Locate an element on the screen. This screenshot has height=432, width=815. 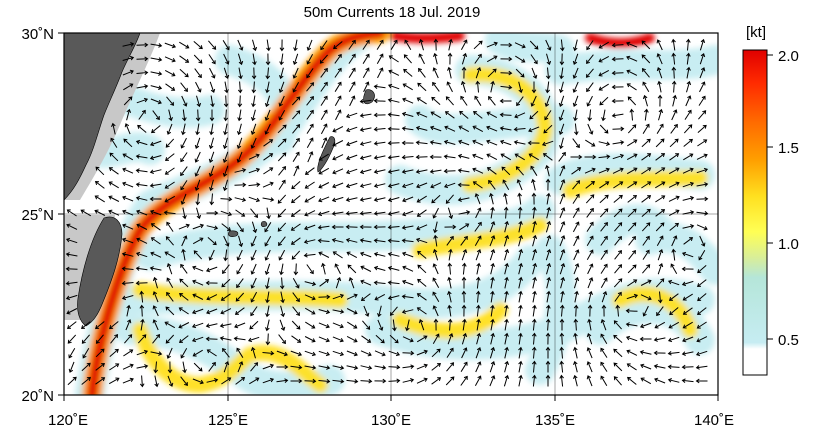
latitude-labels: 20˚N 25˚N 30˚N is located at coordinates (37, 215).